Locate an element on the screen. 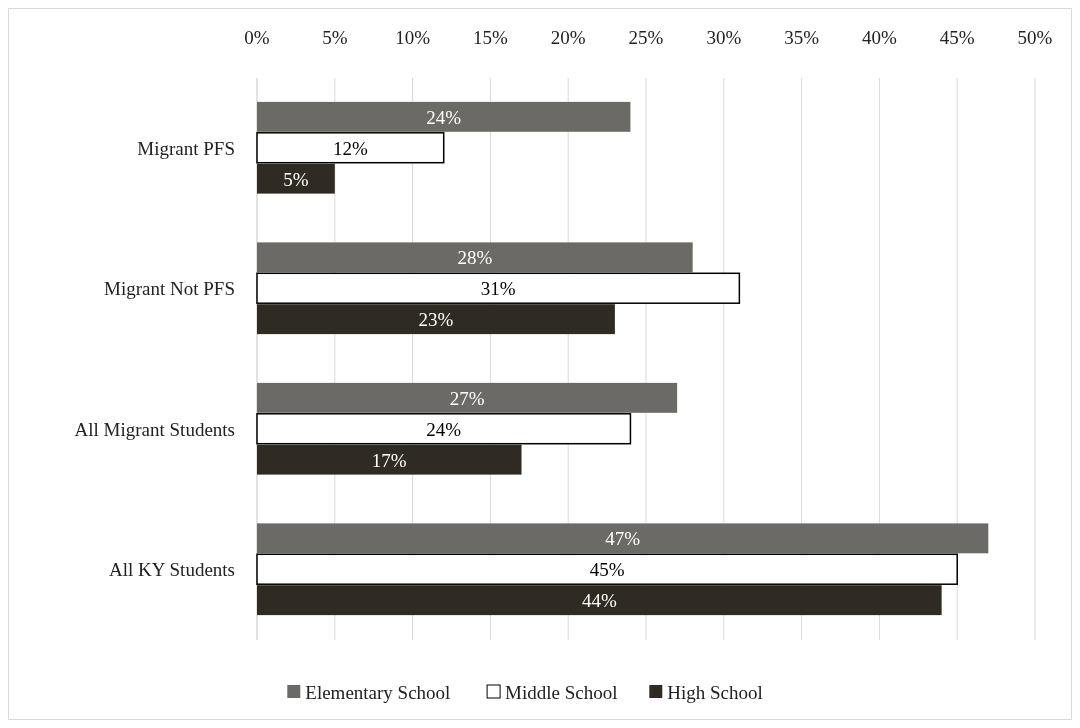 This screenshot has height=728, width=1080. x-tick-label: 20% is located at coordinates (568, 37).